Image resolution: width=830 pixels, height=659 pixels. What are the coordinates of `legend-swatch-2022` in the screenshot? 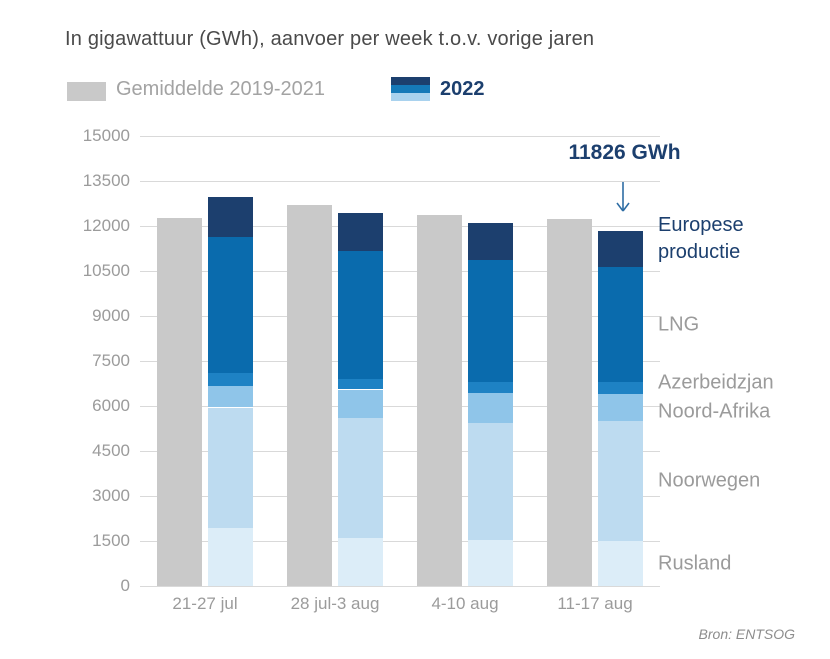 It's located at (410, 89).